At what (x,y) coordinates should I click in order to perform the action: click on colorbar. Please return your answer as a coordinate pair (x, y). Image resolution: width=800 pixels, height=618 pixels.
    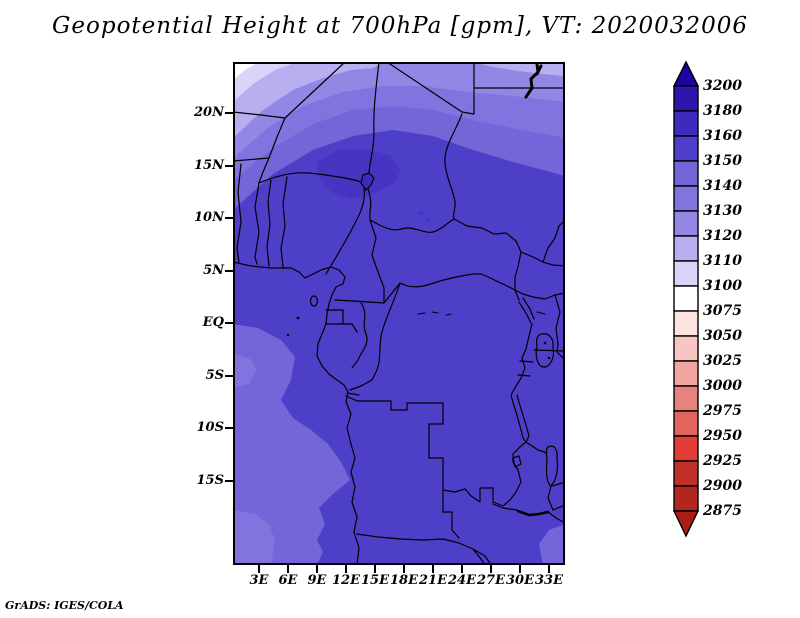
    Looking at the image, I should click on (686, 301).